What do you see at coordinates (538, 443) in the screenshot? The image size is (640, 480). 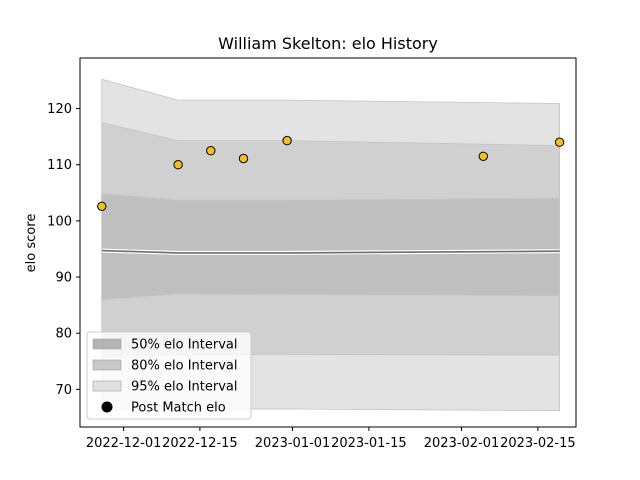 I see `x-tick-label: 2023-02-15` at bounding box center [538, 443].